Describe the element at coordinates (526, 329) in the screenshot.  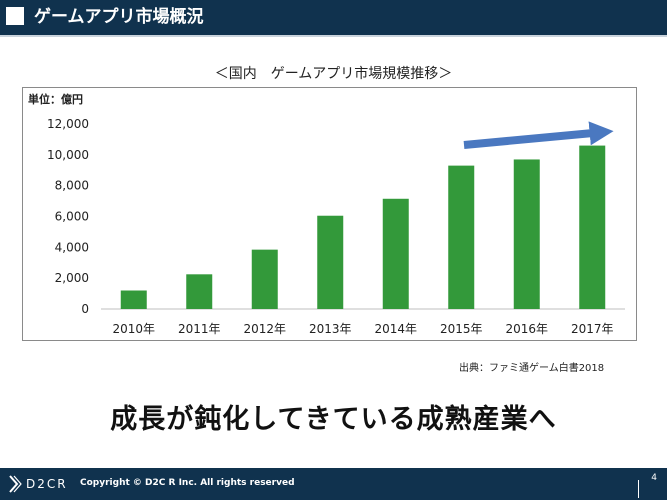
I see `x-tick-label: 2016年` at that location.